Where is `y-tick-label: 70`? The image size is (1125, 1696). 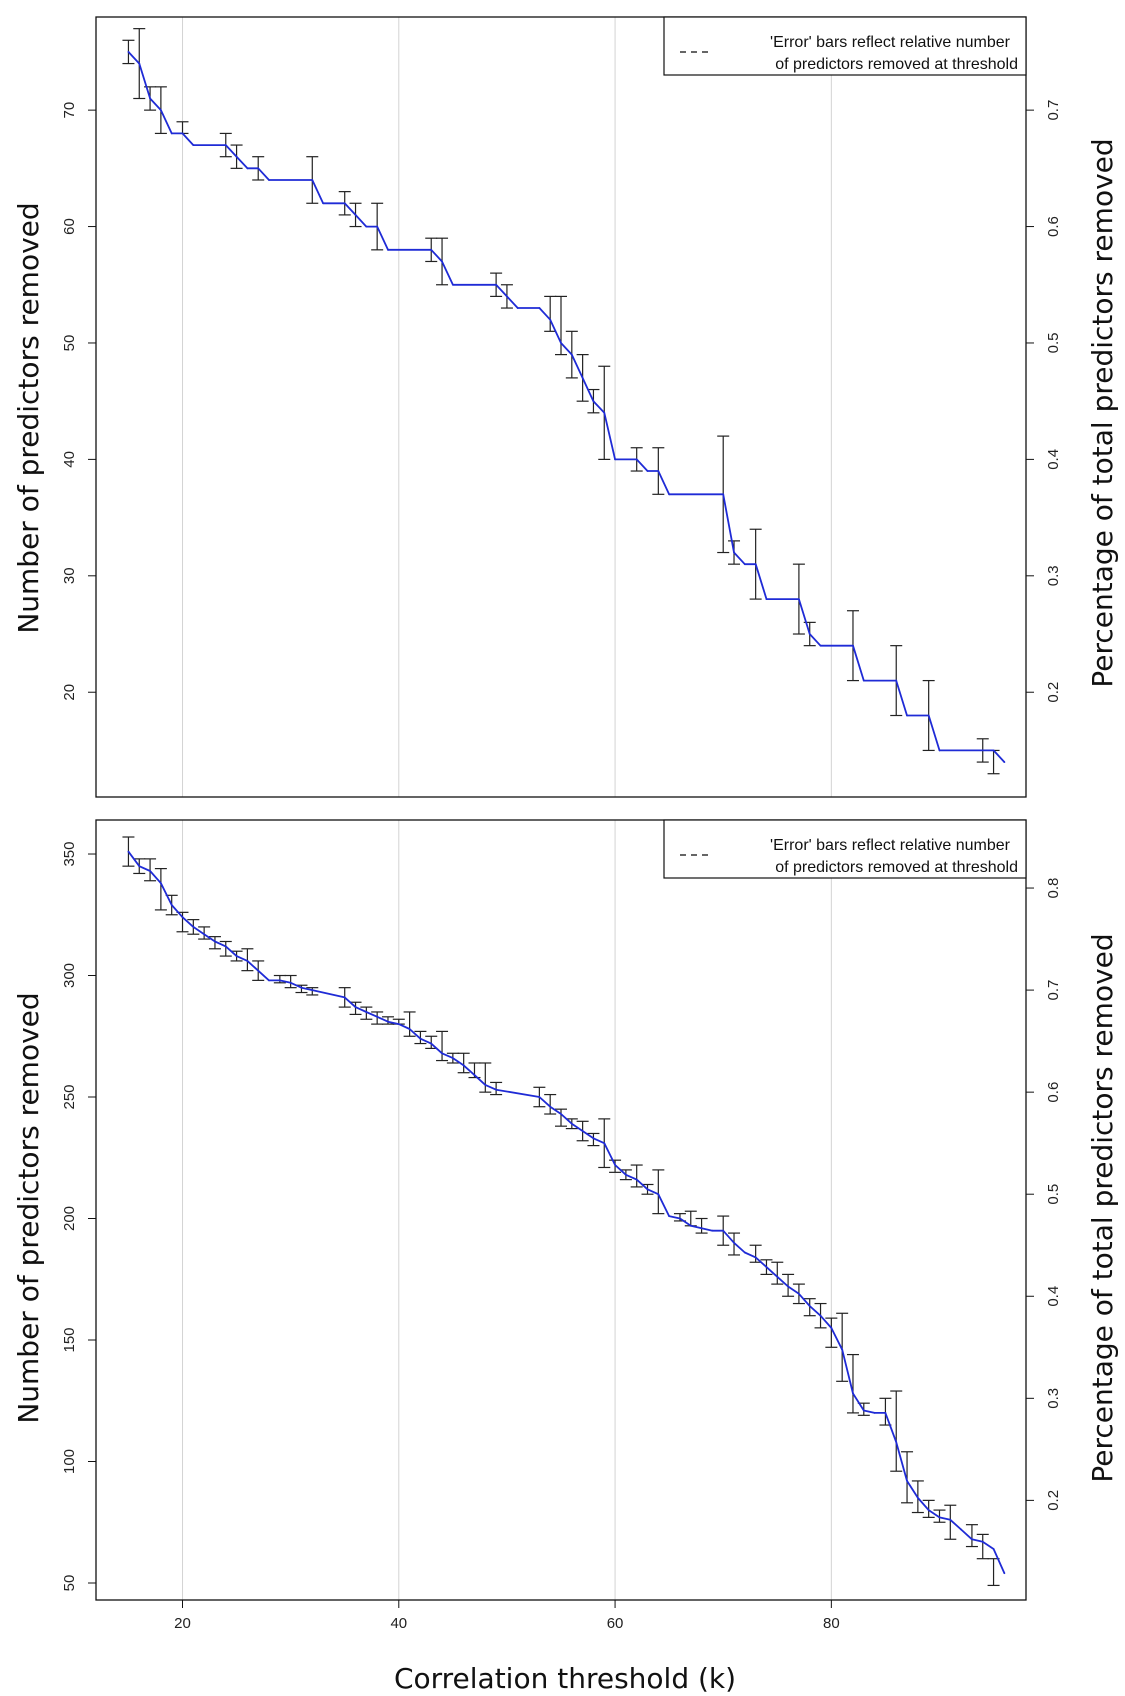
y-tick-label: 70 is located at coordinates (69, 110).